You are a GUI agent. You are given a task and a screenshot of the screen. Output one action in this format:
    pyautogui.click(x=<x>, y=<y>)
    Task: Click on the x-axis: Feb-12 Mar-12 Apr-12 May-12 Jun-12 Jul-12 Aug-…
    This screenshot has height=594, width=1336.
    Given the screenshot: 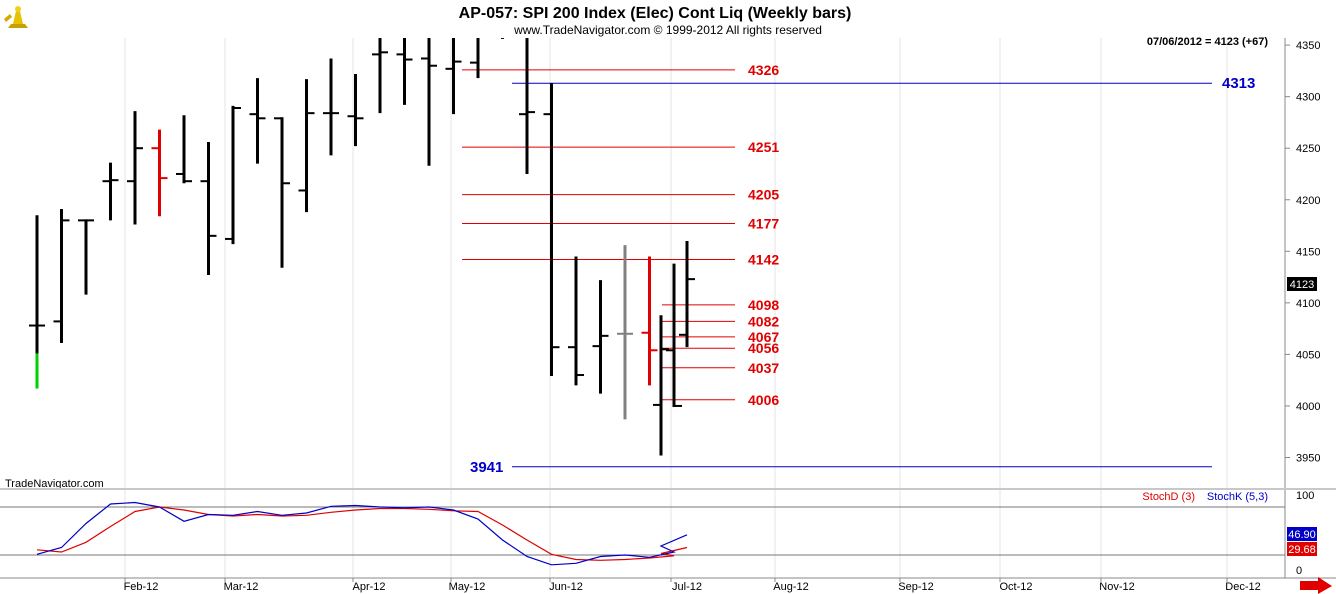 What is the action you would take?
    pyautogui.click(x=692, y=585)
    